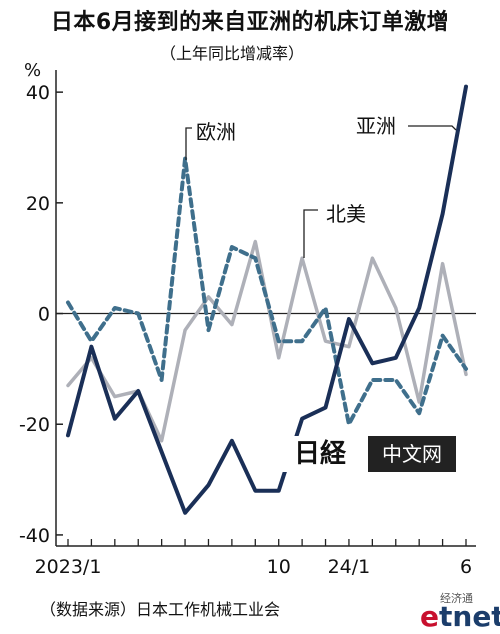  Describe the element at coordinates (250, 22) in the screenshot. I see `chart-title: 日本6月接到的来自亚洲的机床订单激增` at that location.